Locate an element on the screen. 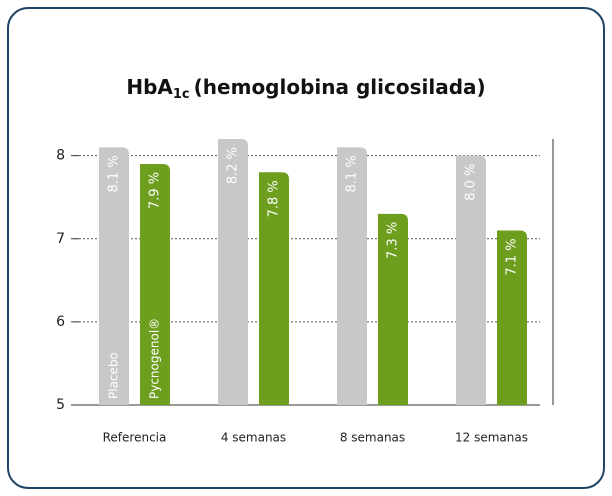 This screenshot has width=612, height=496. y-tick-label: 5 is located at coordinates (60, 405).